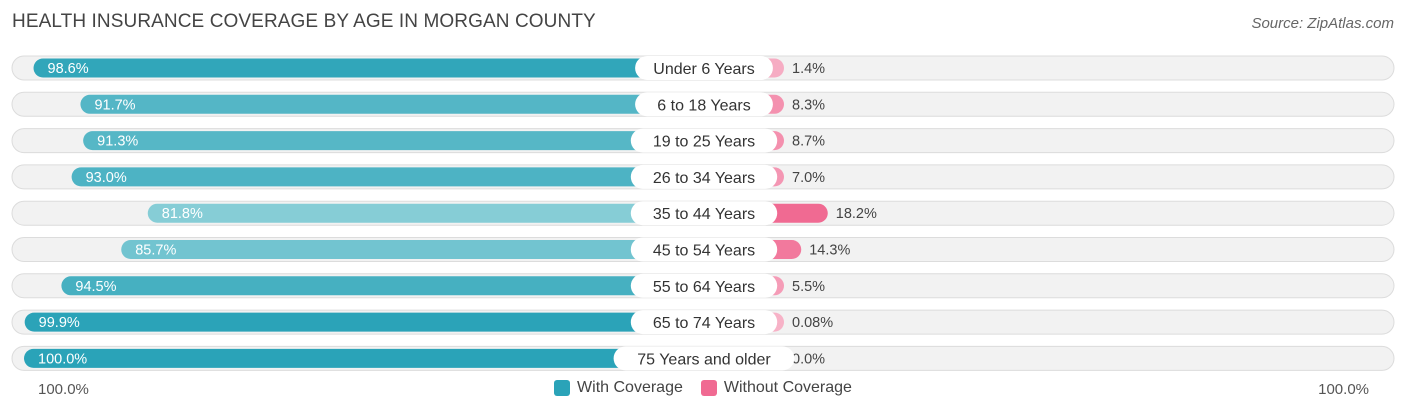 Image resolution: width=1406 pixels, height=414 pixels. What do you see at coordinates (829, 251) in the screenshot?
I see `label-without-coverage: 14.3%` at bounding box center [829, 251].